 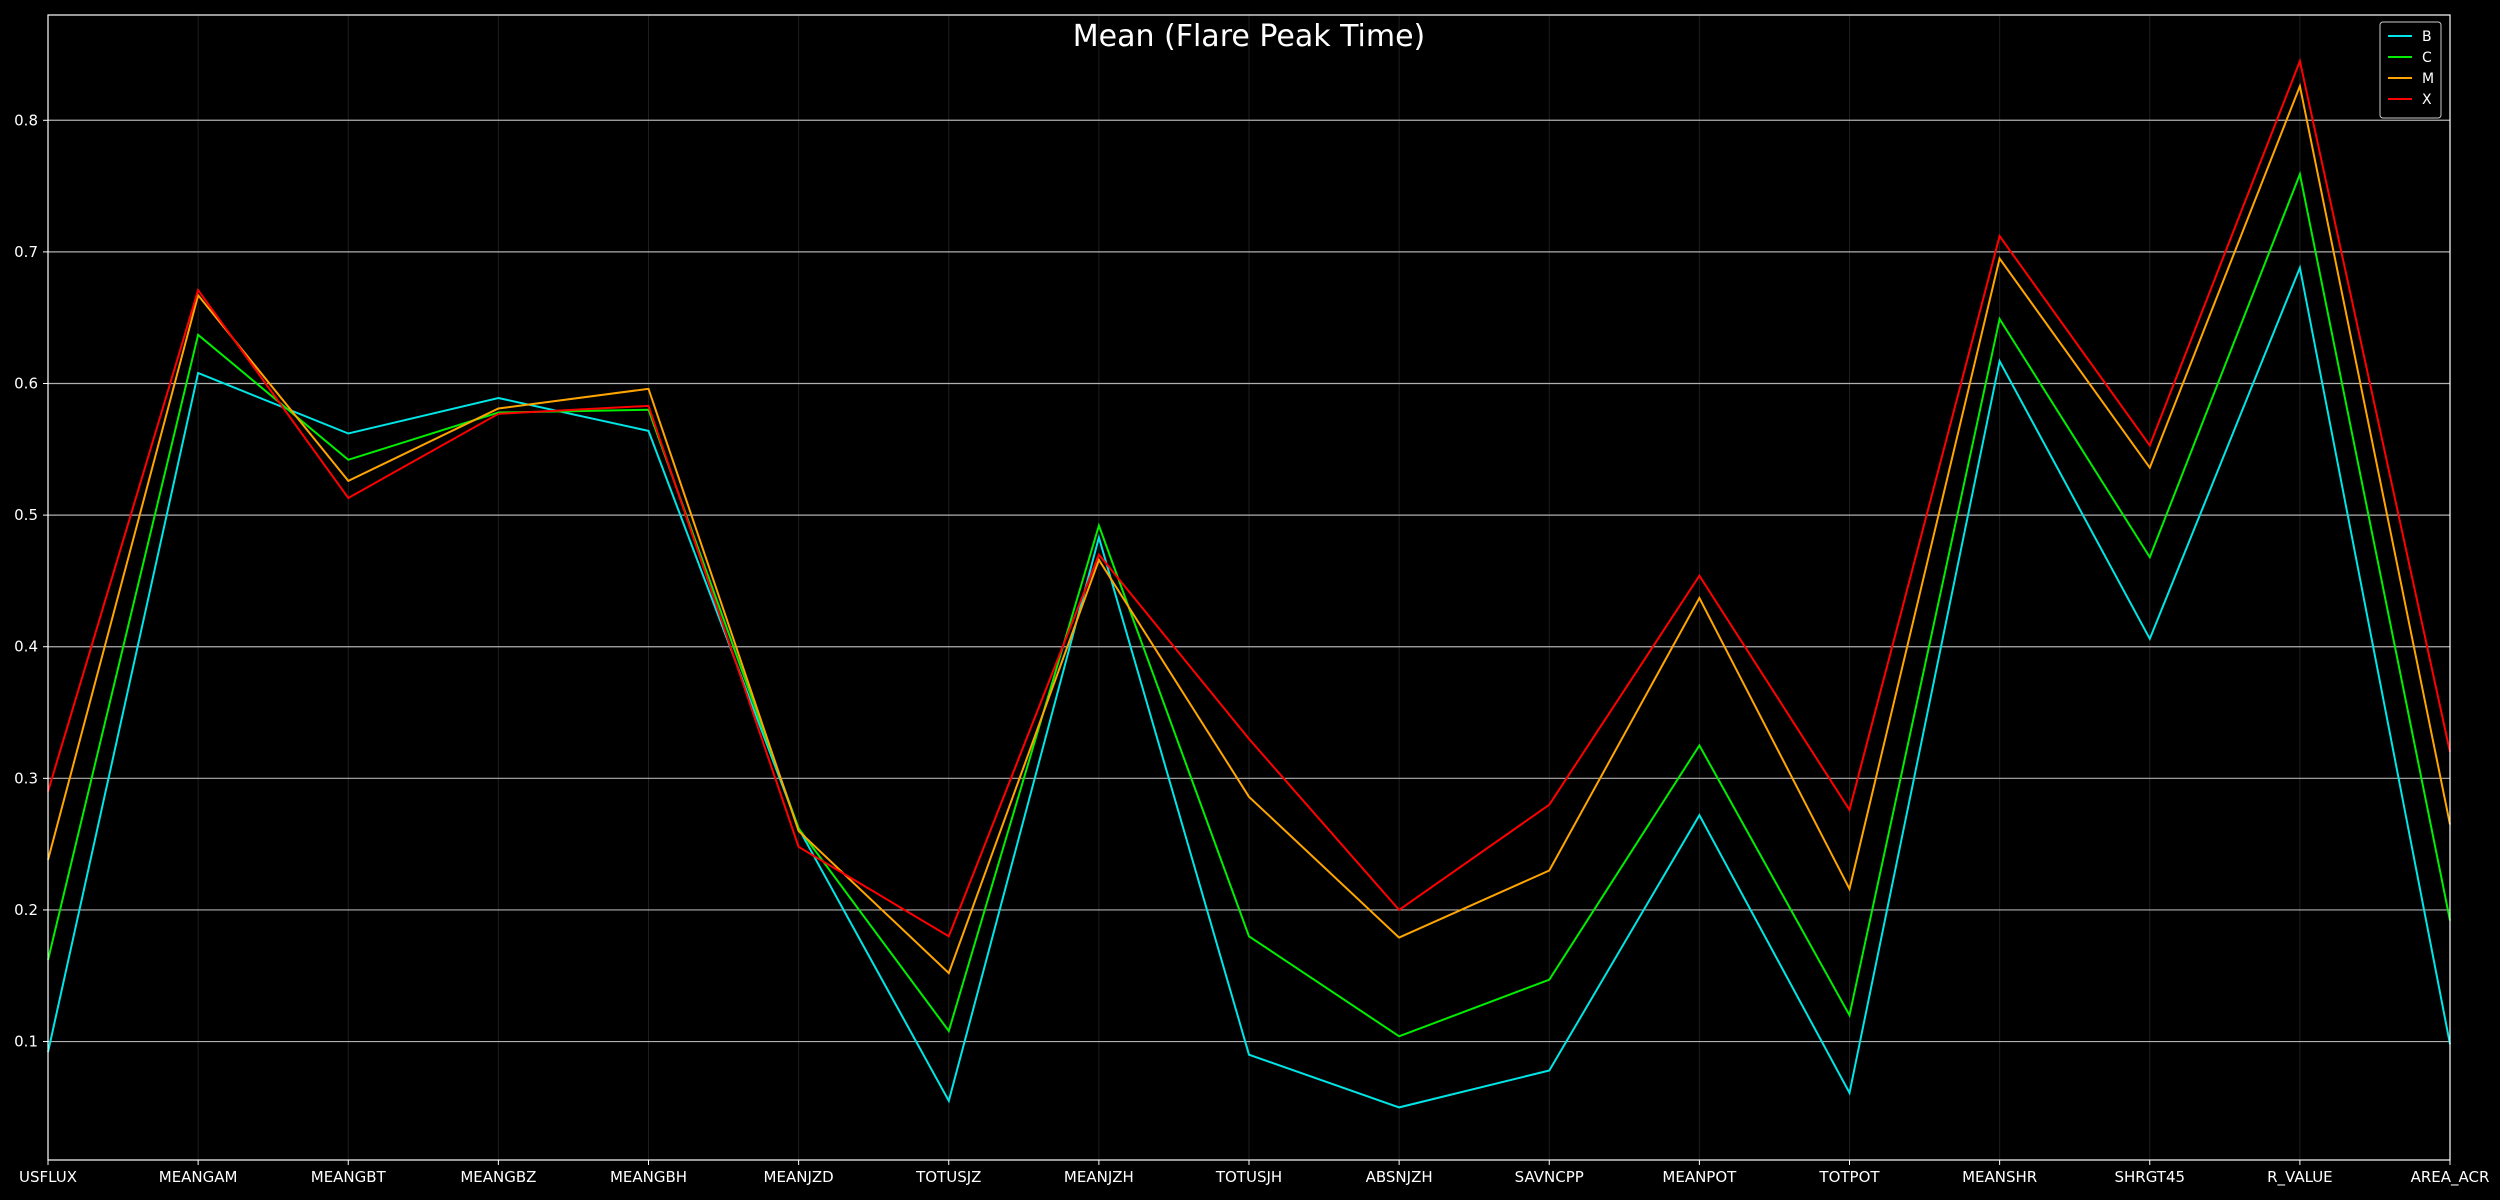 I want to click on x-tick-label: AREA_ACR, so click(x=2450, y=1177).